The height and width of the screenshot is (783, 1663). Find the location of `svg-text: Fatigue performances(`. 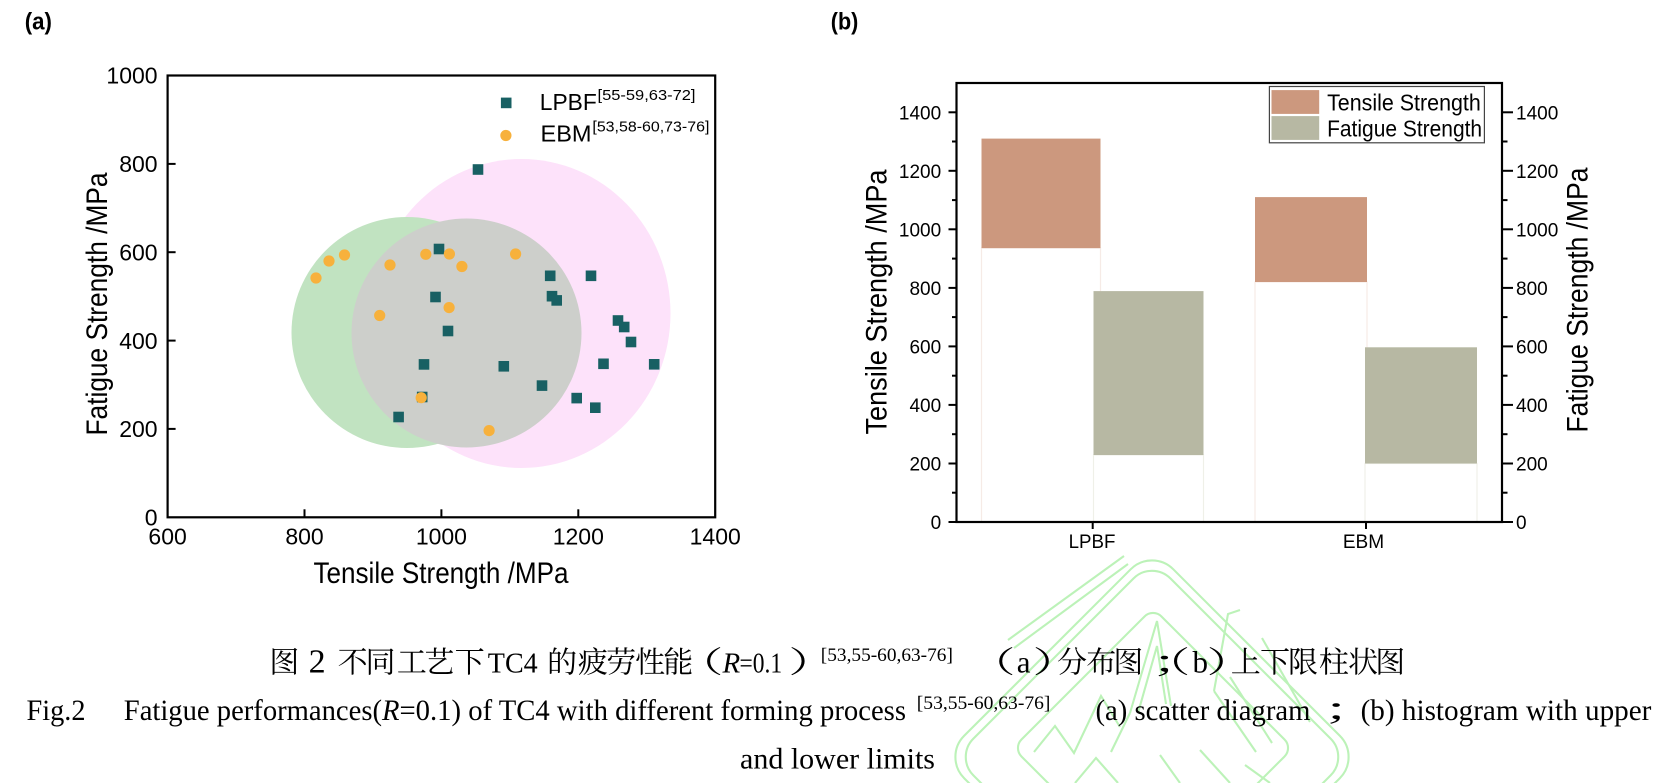

svg-text: Fatigue performances( is located at coordinates (253, 711).